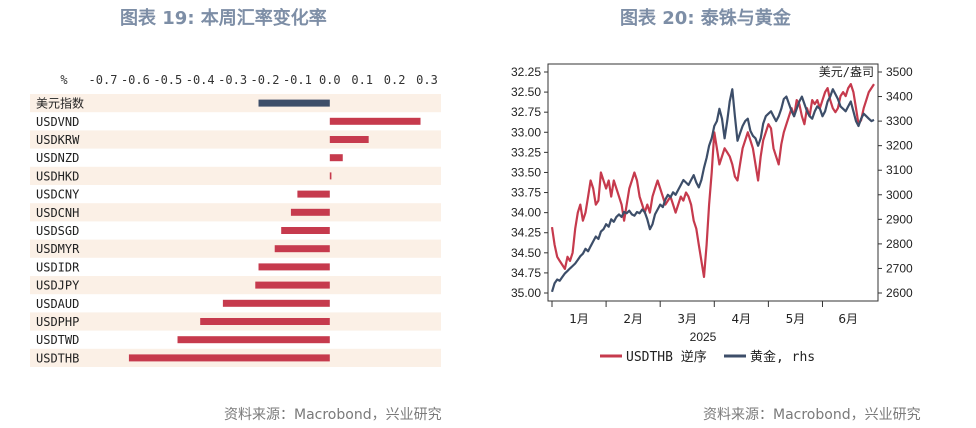 The width and height of the screenshot is (976, 428). I want to click on left-tick-label: 34.75, so click(526, 273).